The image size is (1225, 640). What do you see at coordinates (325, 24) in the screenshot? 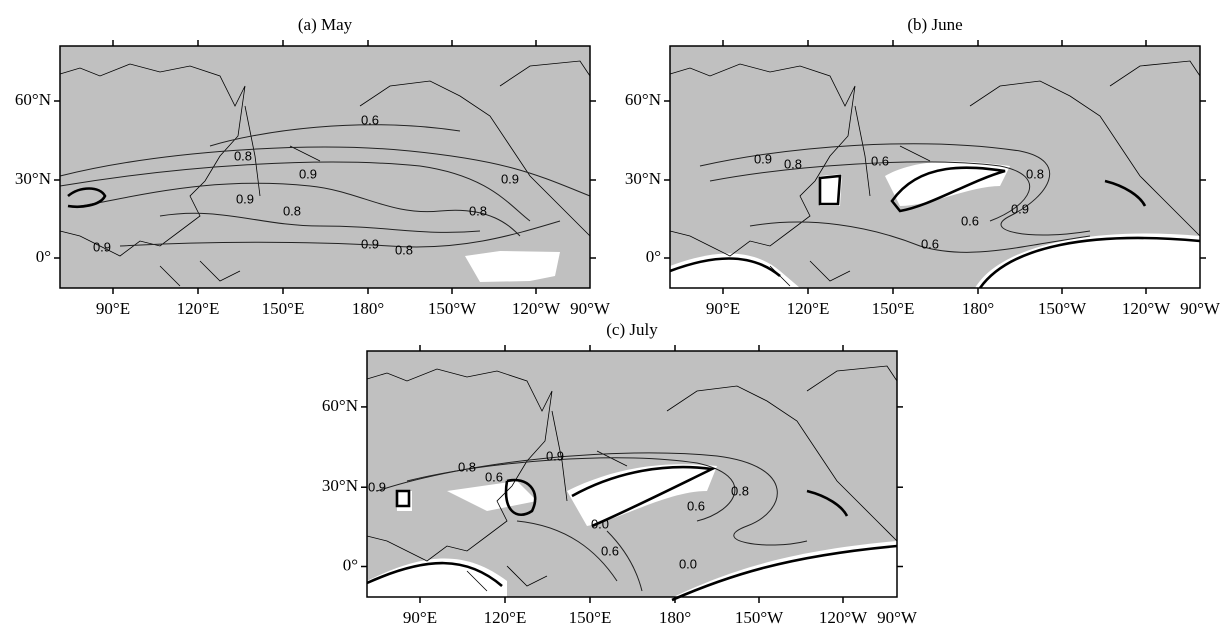
I see `panel-title: (a) May` at bounding box center [325, 24].